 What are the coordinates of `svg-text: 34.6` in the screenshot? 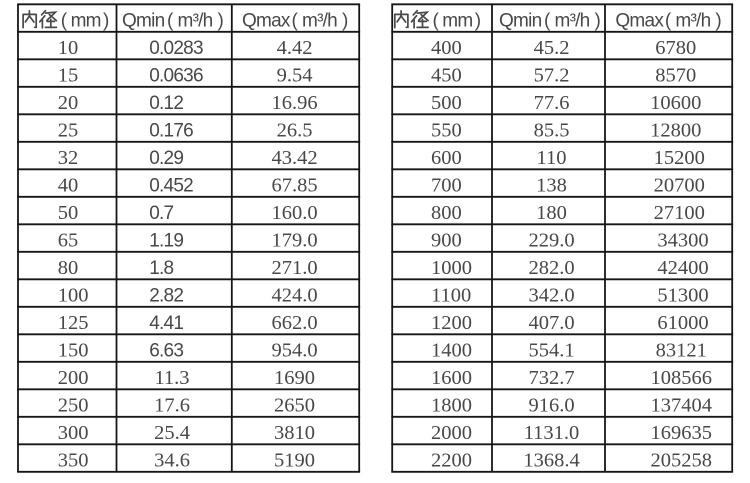 It's located at (172, 461).